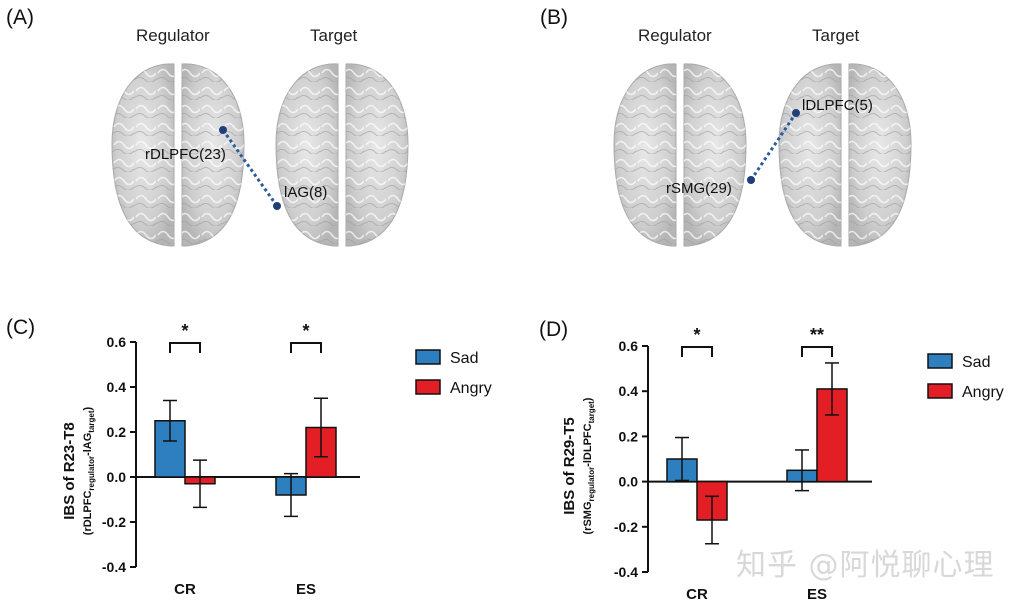 The height and width of the screenshot is (604, 1025). I want to click on chart-c-legend: Sad Angry, so click(453, 373).